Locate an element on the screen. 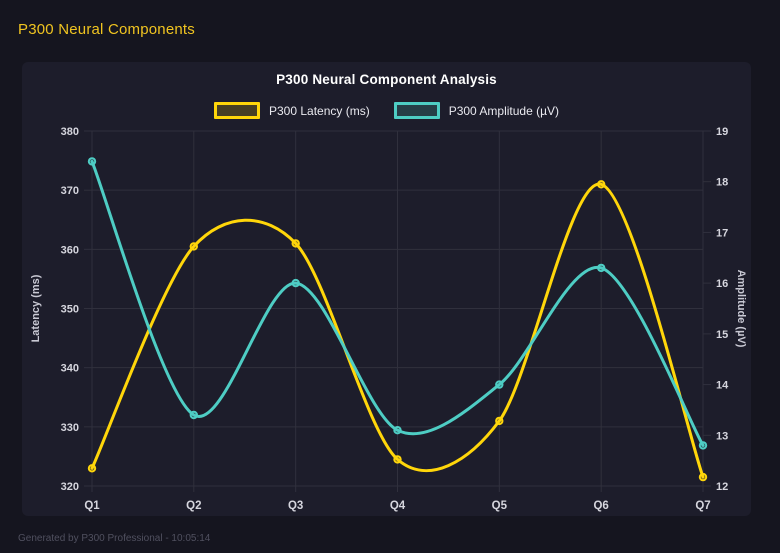 The image size is (780, 553). right-axis-title: Amplitude (µV) is located at coordinates (741, 309).